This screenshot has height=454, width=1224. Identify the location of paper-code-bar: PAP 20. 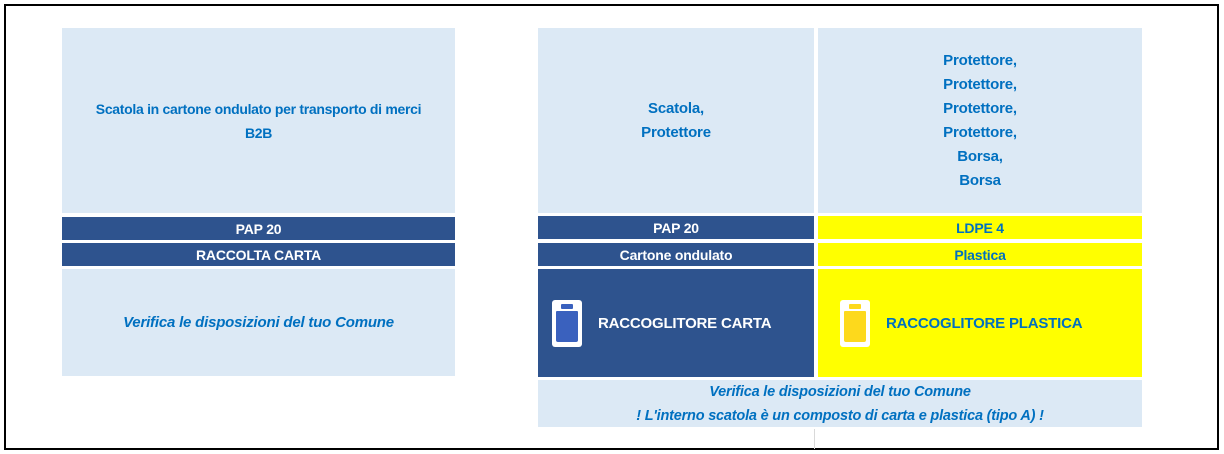
(676, 227).